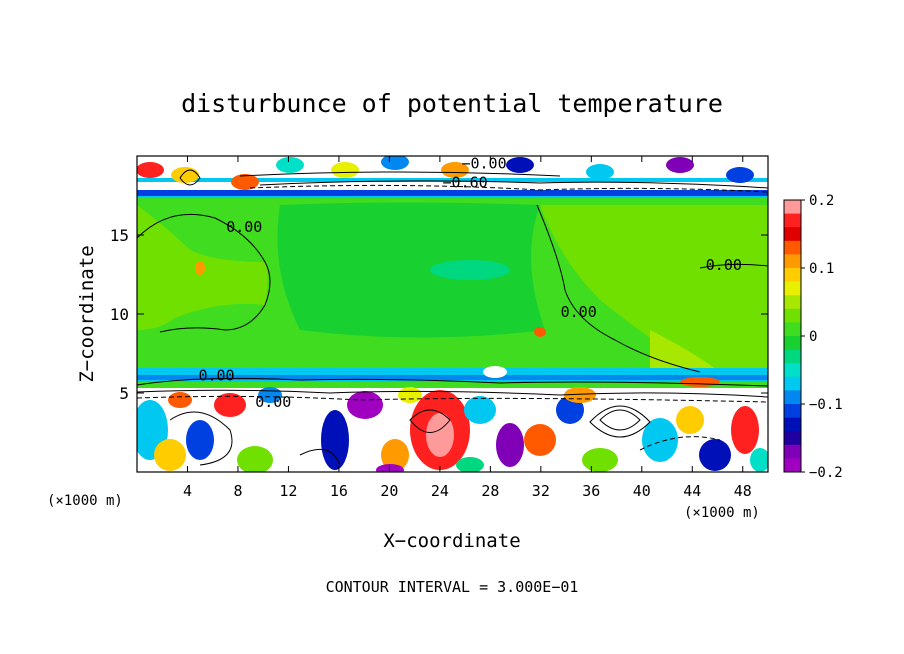 Image resolution: width=904 pixels, height=654 pixels. I want to click on x-tick-label: 4, so click(187, 491).